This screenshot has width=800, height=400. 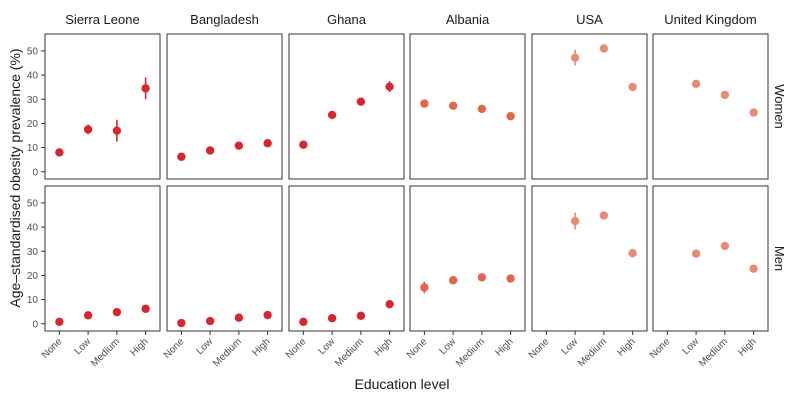 I want to click on panel-women-albania, so click(x=467, y=106).